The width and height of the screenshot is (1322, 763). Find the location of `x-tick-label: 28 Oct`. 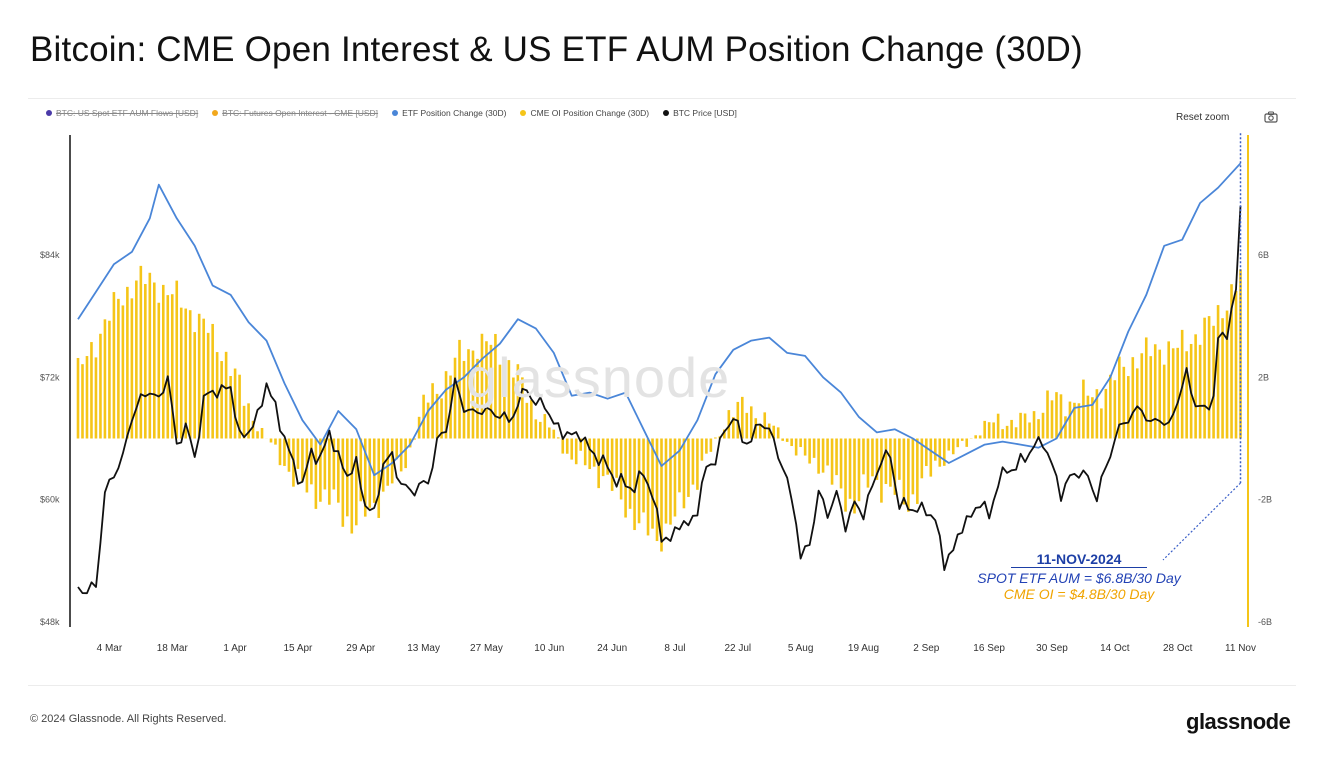

x-tick-label: 28 Oct is located at coordinates (1178, 648).